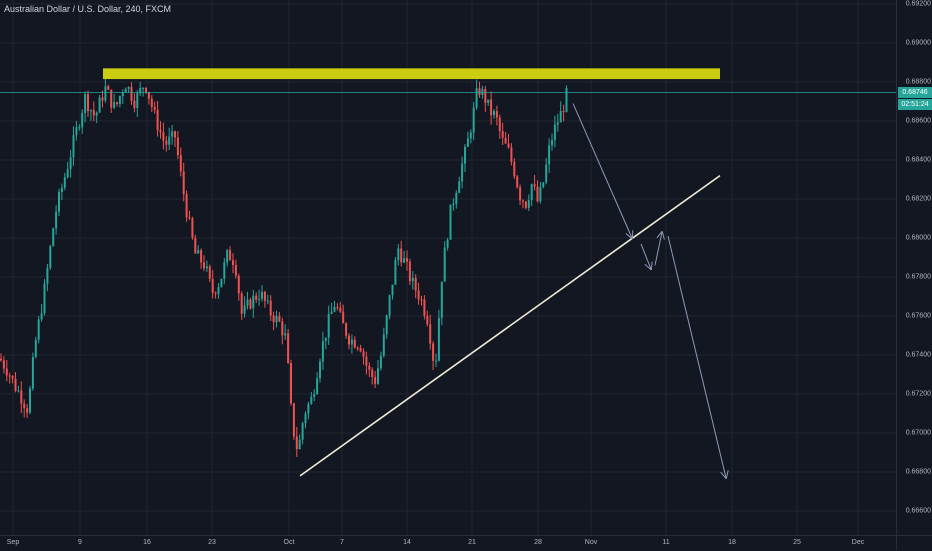 Image resolution: width=932 pixels, height=551 pixels. I want to click on time-axis-label: Oct, so click(289, 542).